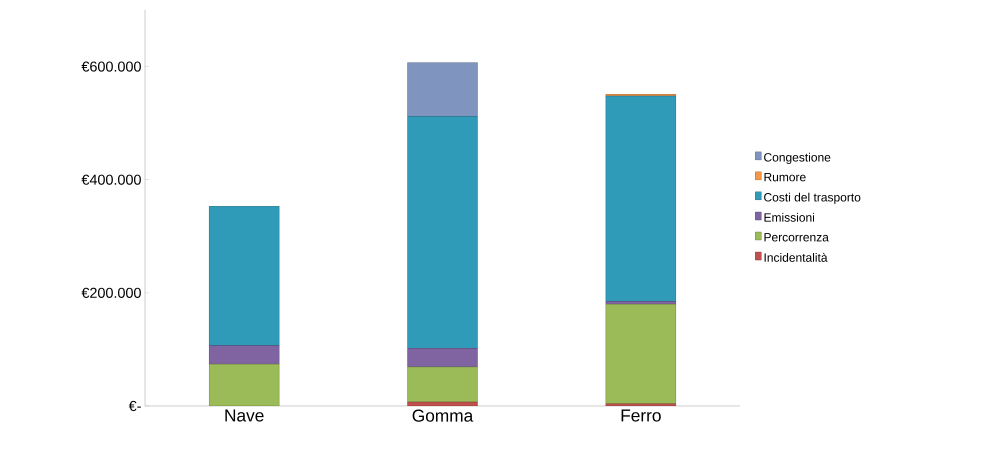 The image size is (990, 462). I want to click on x-tick-label: Nave, so click(244, 416).